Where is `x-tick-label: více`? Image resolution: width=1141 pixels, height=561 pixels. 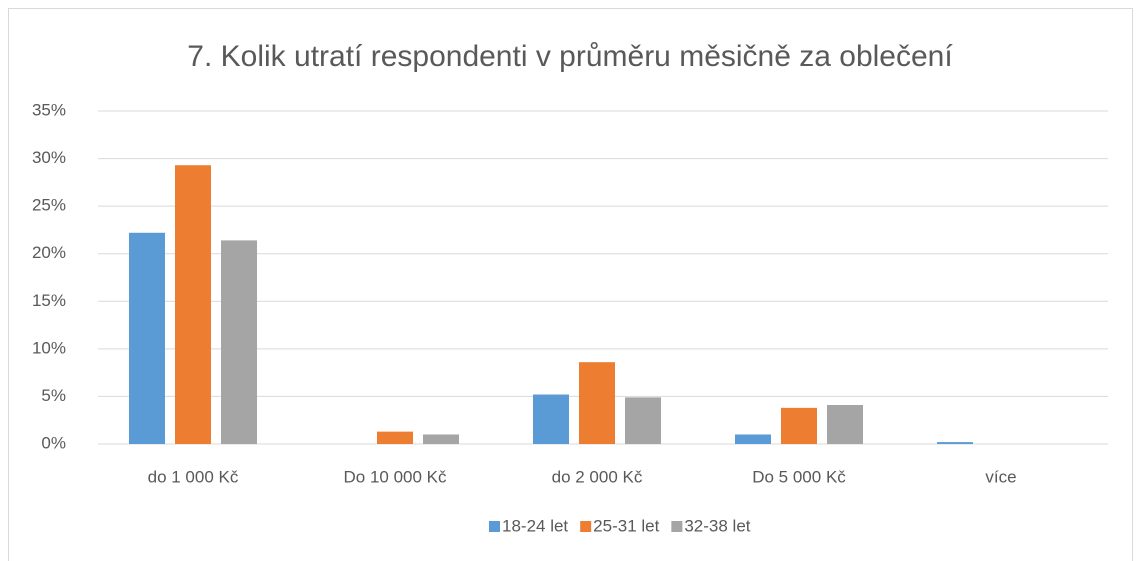
x-tick-label: více is located at coordinates (1000, 476).